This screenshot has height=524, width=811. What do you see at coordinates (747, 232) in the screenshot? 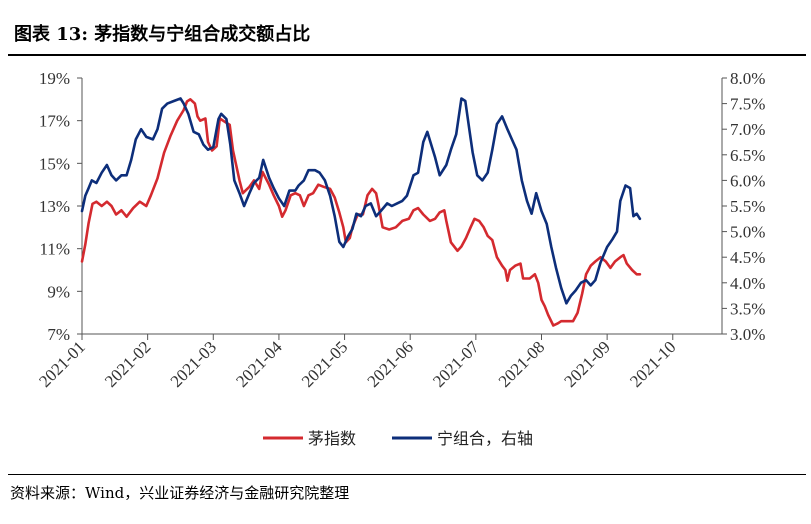
I see `right-tick-label: 5.0%` at bounding box center [747, 232].